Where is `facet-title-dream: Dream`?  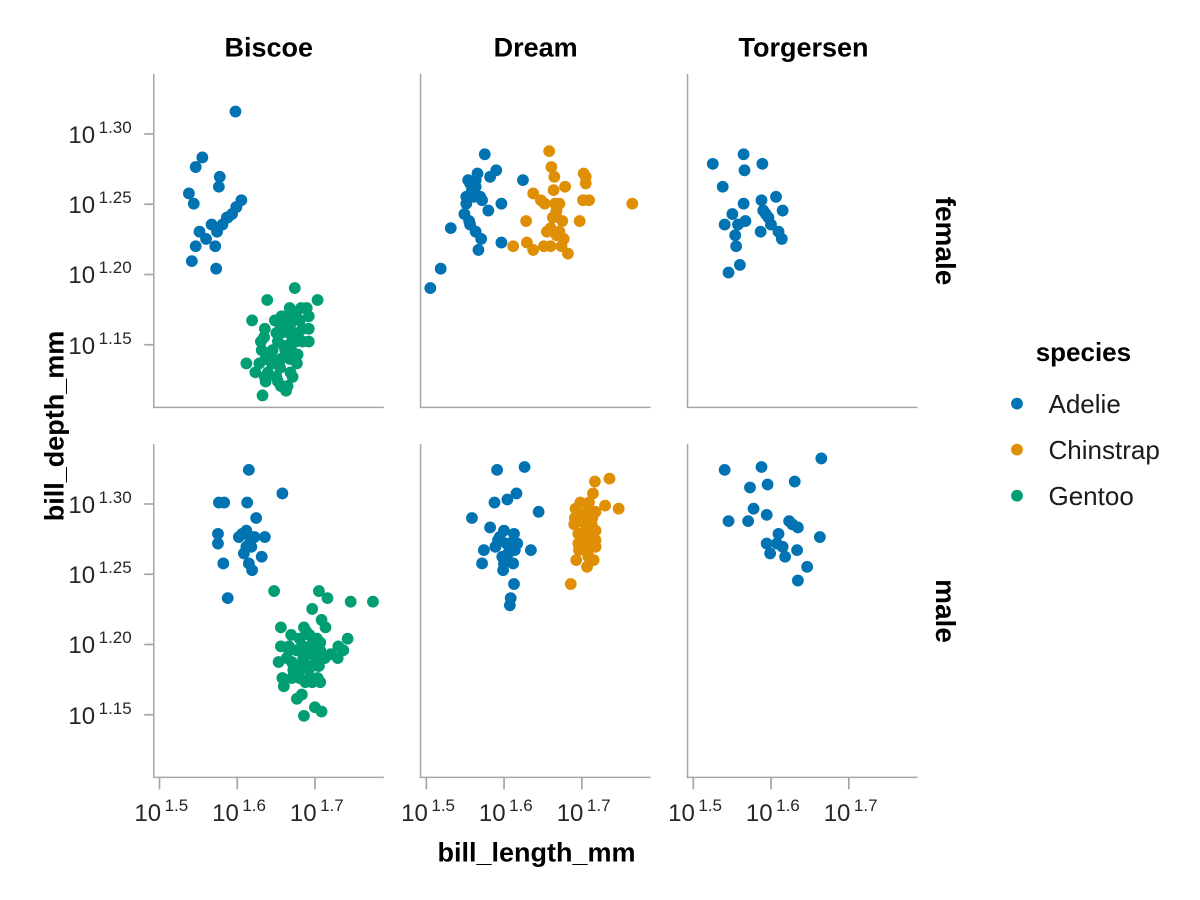 facet-title-dream: Dream is located at coordinates (535, 47).